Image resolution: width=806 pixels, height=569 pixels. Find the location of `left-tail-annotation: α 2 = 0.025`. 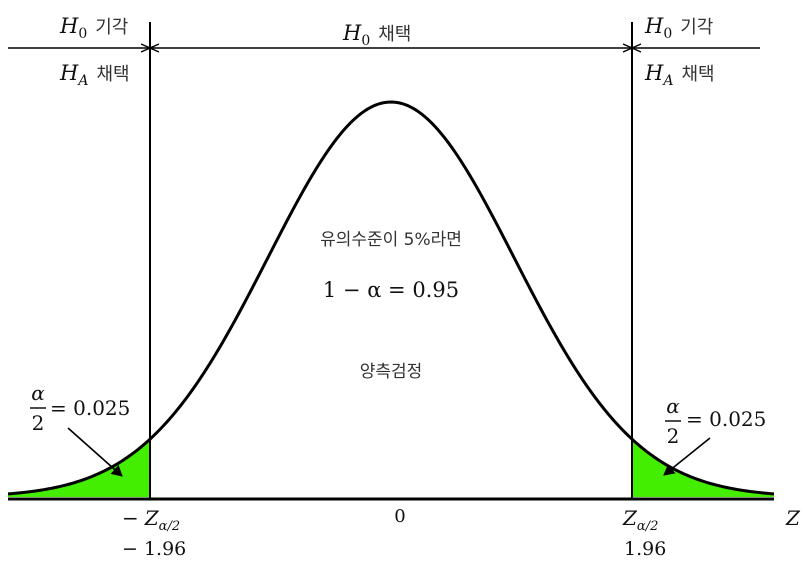

left-tail-annotation: α 2 = 0.025 is located at coordinates (80, 408).